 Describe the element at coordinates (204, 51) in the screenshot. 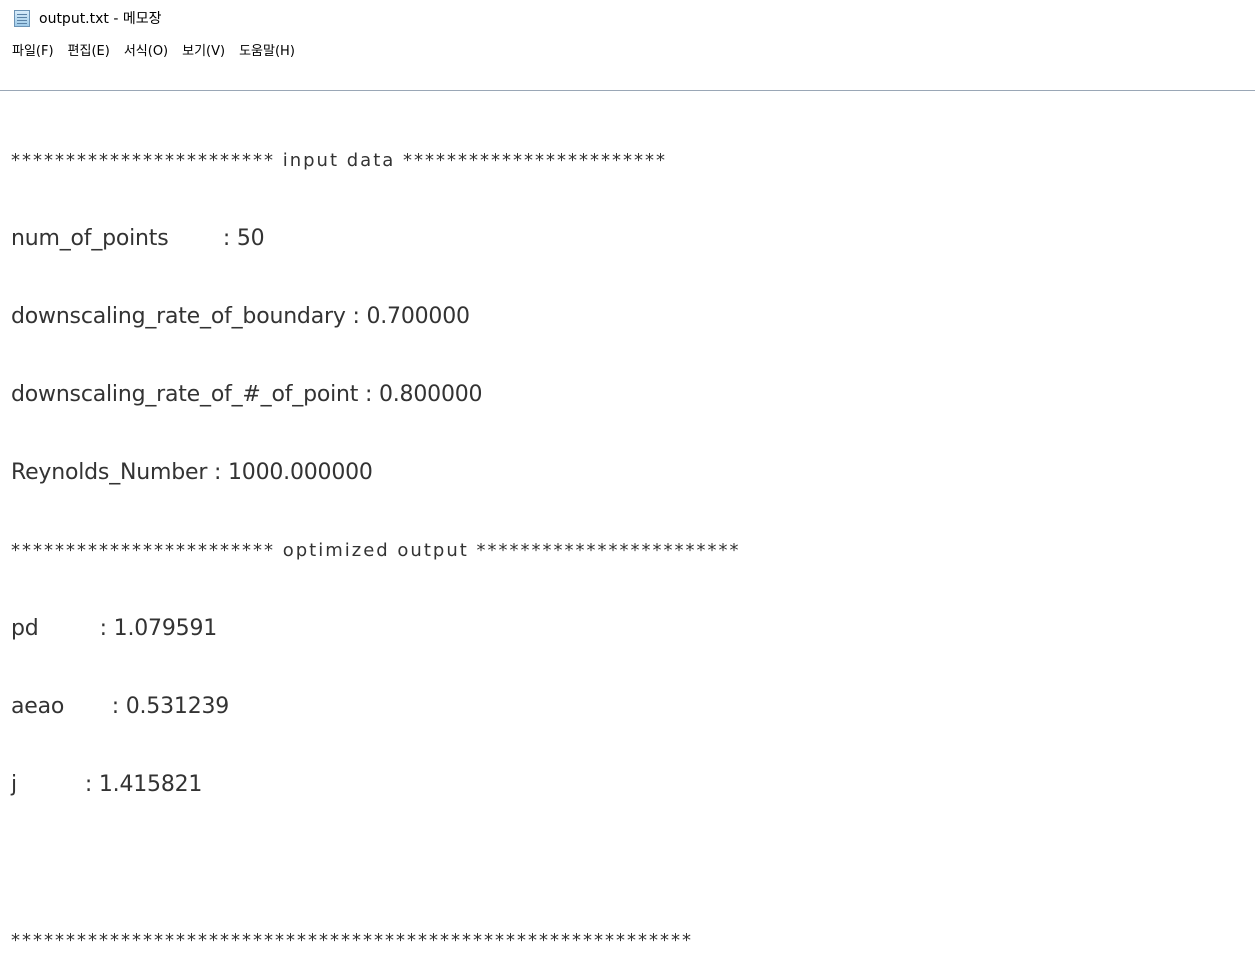

I see `menu-view: 보기(V)` at that location.